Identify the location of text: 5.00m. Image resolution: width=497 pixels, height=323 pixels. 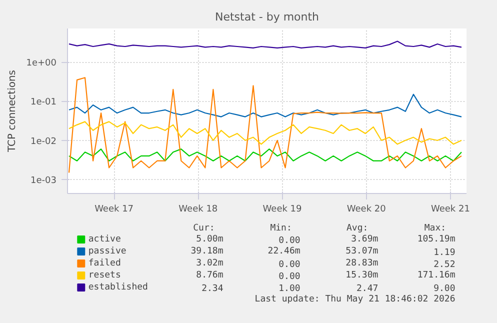
(210, 239).